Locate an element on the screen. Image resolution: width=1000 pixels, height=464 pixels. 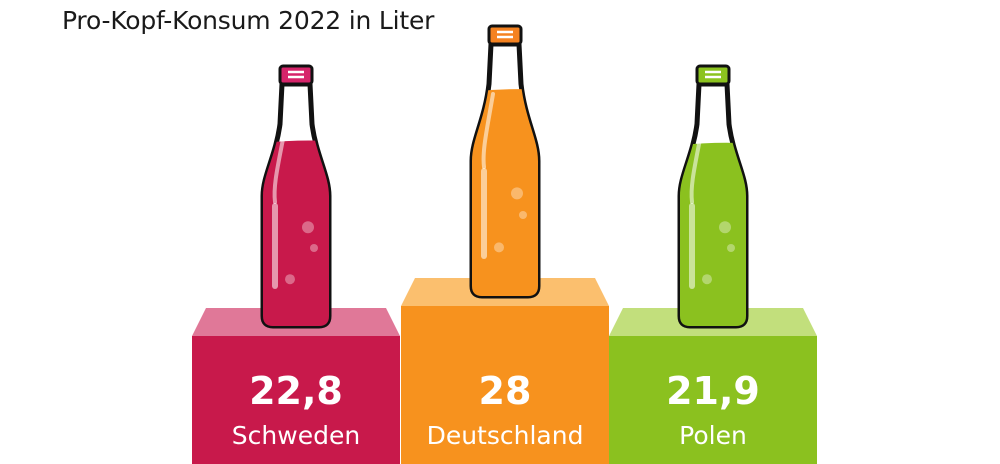
category-label-2: Polen is located at coordinates (713, 435).